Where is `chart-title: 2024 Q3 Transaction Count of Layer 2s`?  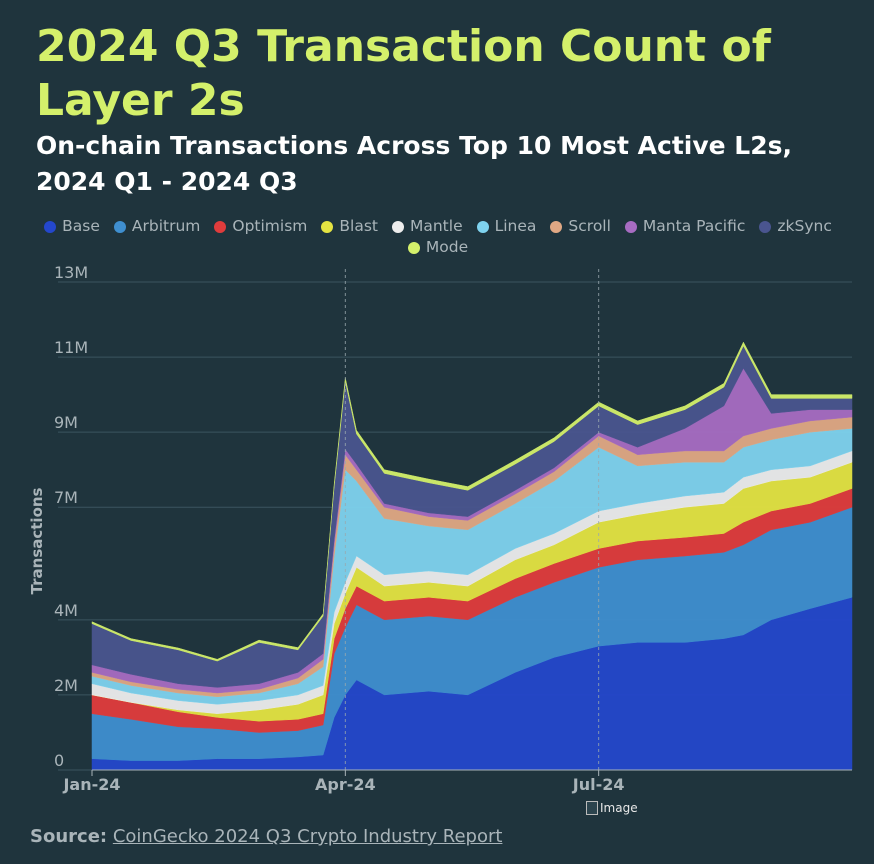
chart-title: 2024 Q3 Transaction Count of Layer 2s is located at coordinates (403, 73).